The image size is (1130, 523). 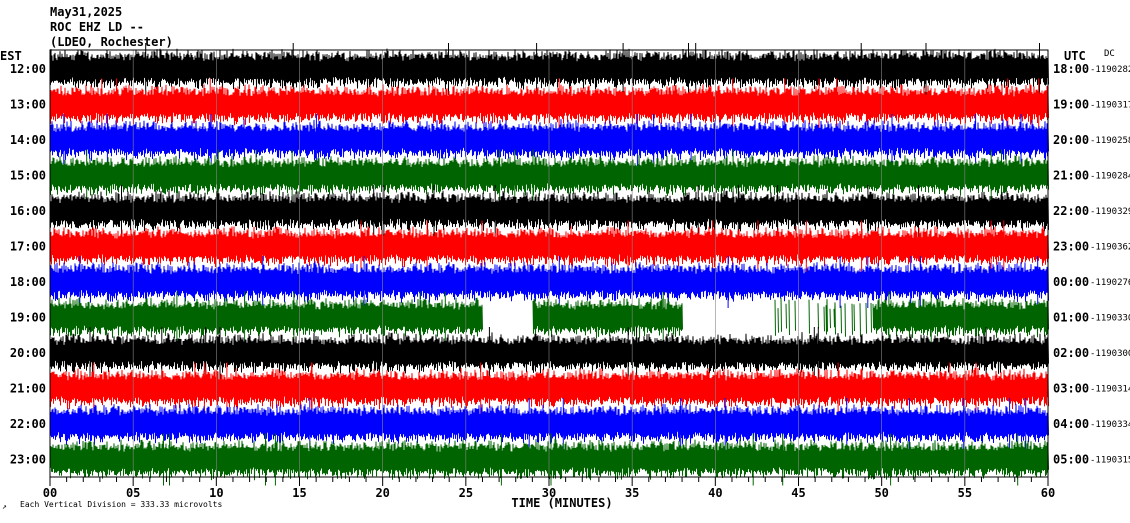 What do you see at coordinates (1071, 424) in the screenshot?
I see `utc-hour-label: 04:00` at bounding box center [1071, 424].